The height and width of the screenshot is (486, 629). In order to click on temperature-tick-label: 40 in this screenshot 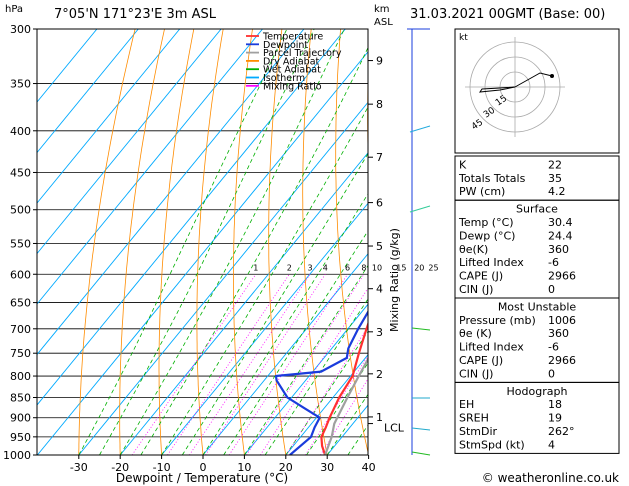, I will do `click(369, 467)`.